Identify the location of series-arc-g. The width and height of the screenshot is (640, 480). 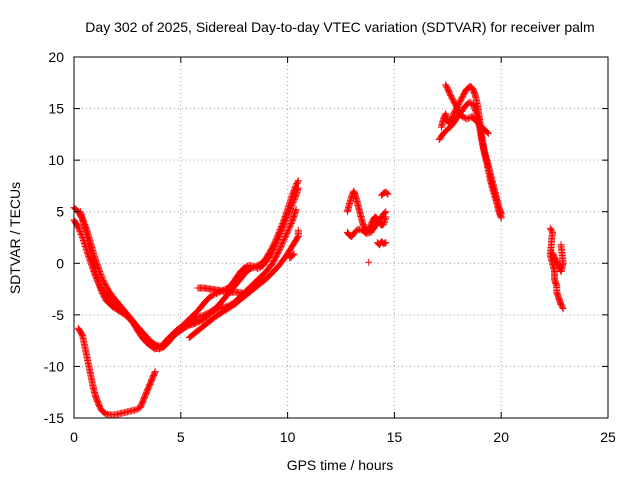
(222, 291).